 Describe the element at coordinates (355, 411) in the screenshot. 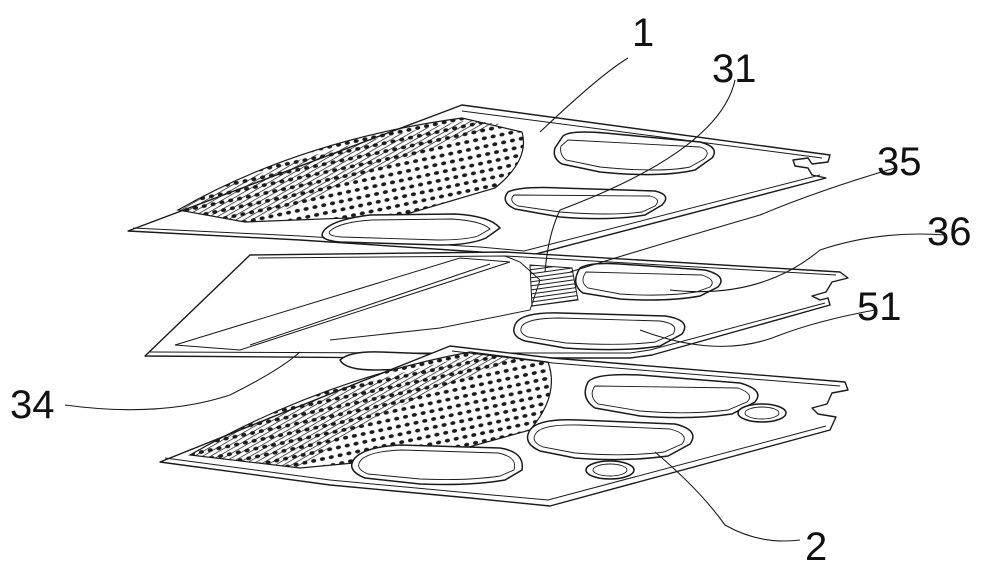

I see `bottom-plate-ribs` at that location.